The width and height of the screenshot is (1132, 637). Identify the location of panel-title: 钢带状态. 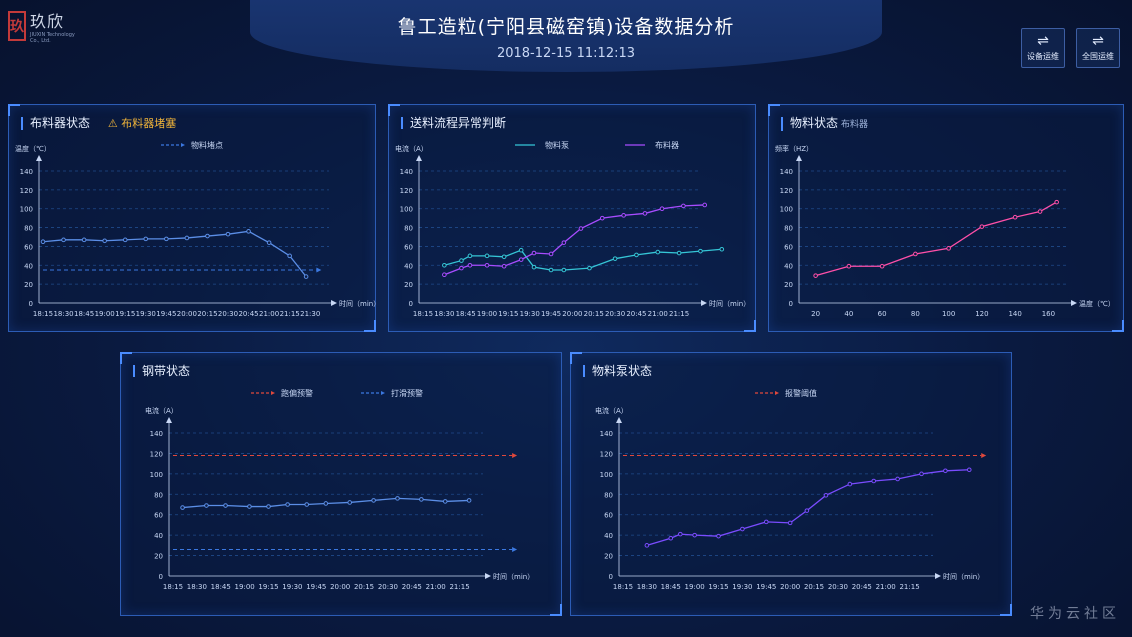
(161, 371).